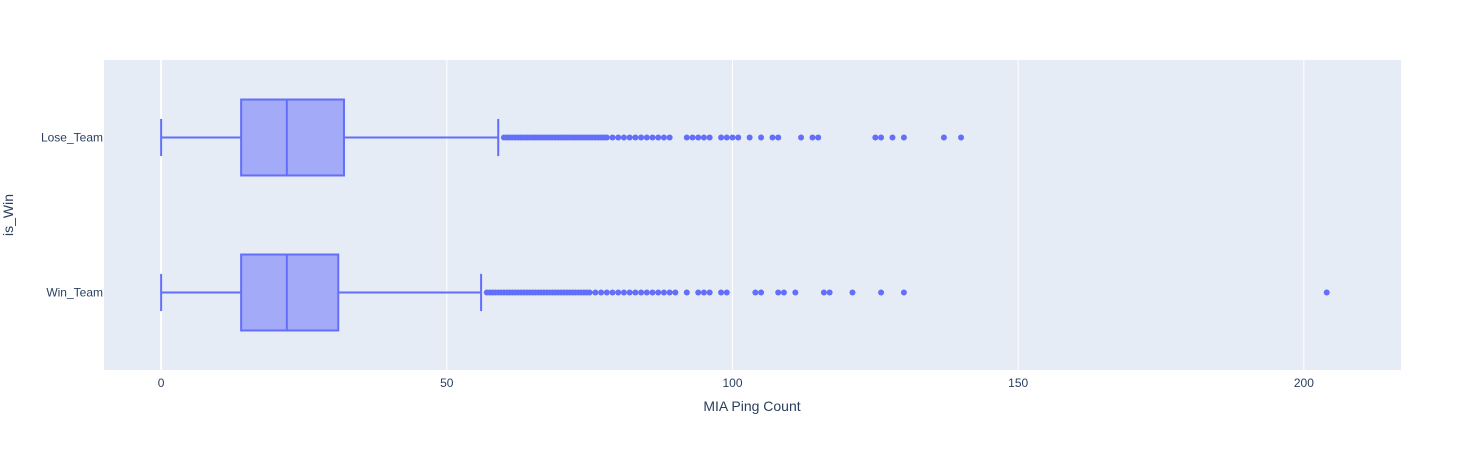 The image size is (1481, 450). I want to click on x-tick-label: 150, so click(1018, 383).